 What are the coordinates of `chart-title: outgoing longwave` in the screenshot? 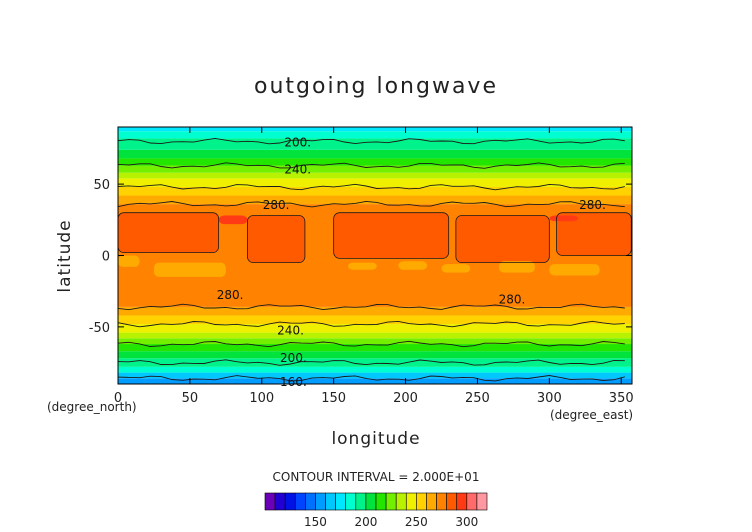 It's located at (376, 86).